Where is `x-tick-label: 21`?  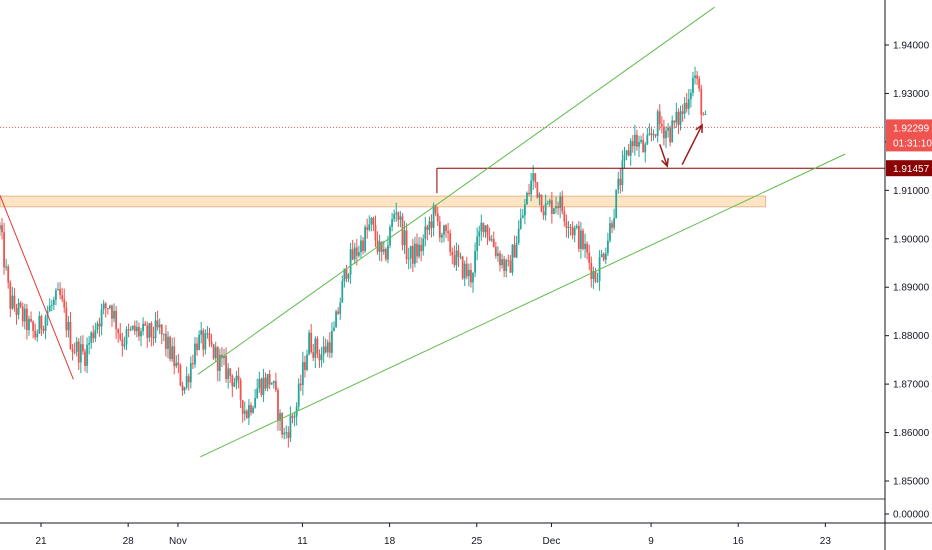
x-tick-label: 21 is located at coordinates (41, 541).